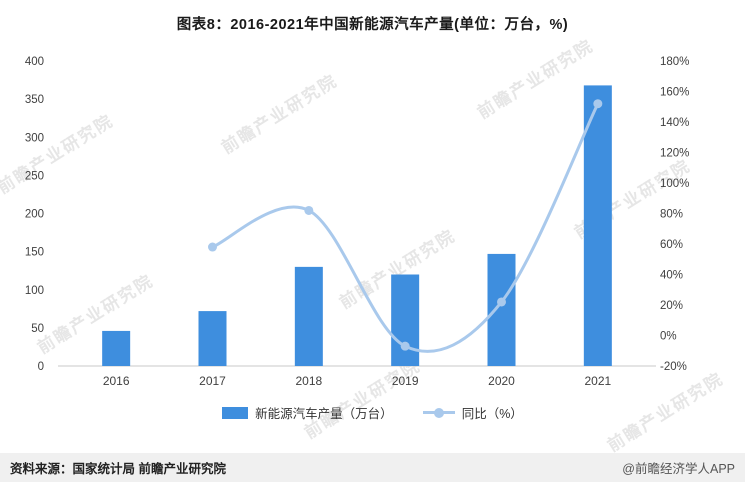  I want to click on left-axis-tick: 400, so click(34, 62).